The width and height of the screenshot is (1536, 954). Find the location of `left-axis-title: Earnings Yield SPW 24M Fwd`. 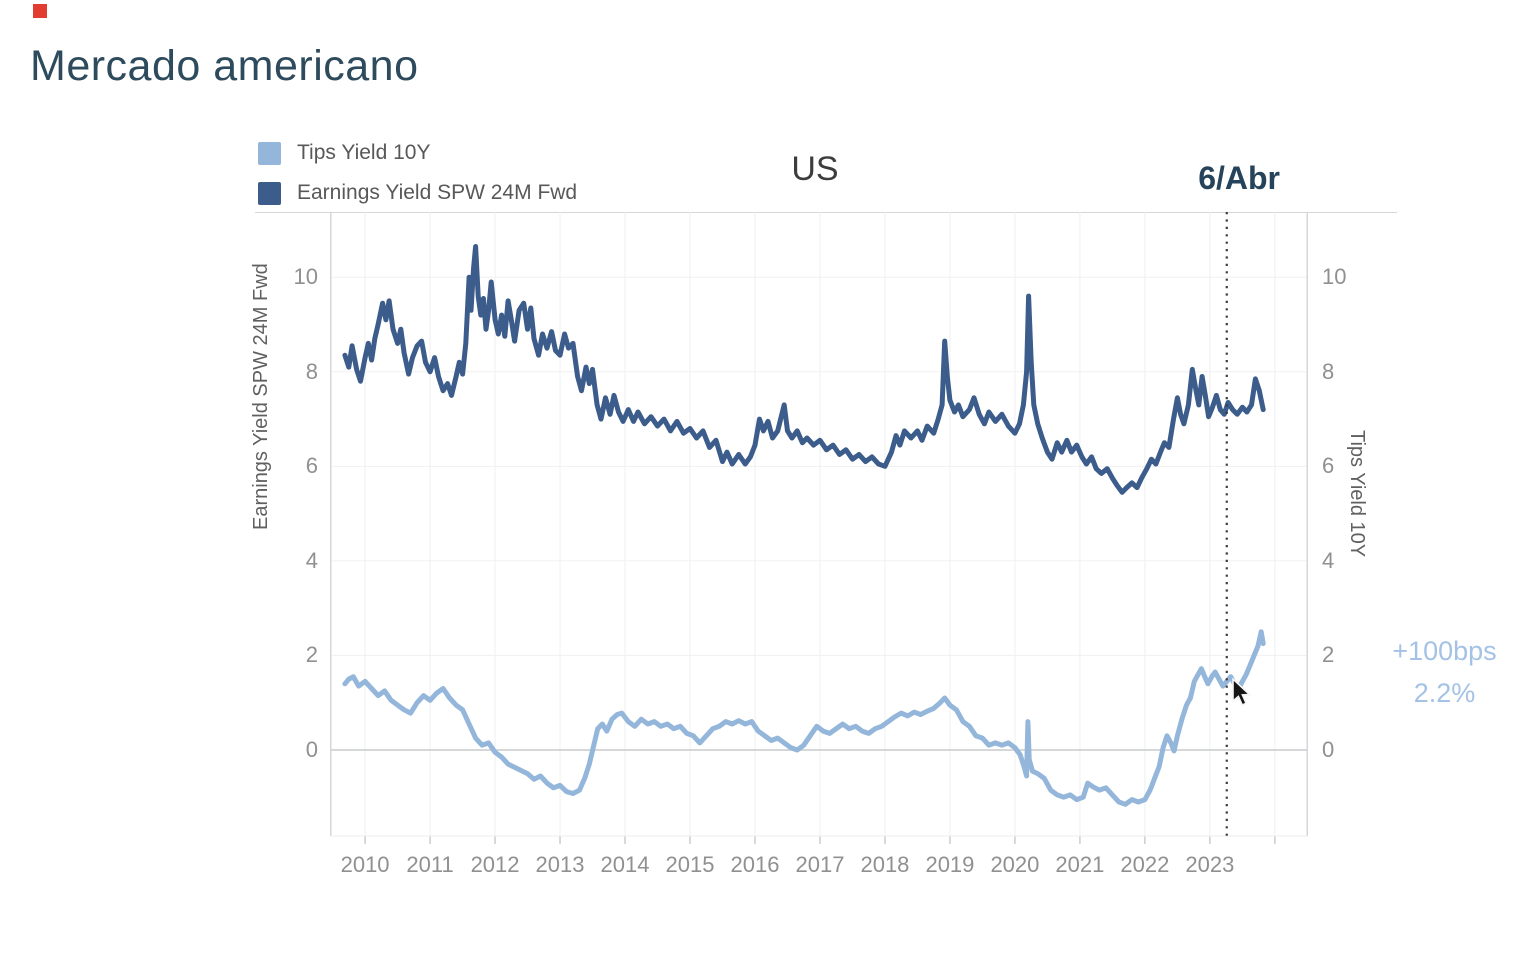

left-axis-title: Earnings Yield SPW 24M Fwd is located at coordinates (261, 396).